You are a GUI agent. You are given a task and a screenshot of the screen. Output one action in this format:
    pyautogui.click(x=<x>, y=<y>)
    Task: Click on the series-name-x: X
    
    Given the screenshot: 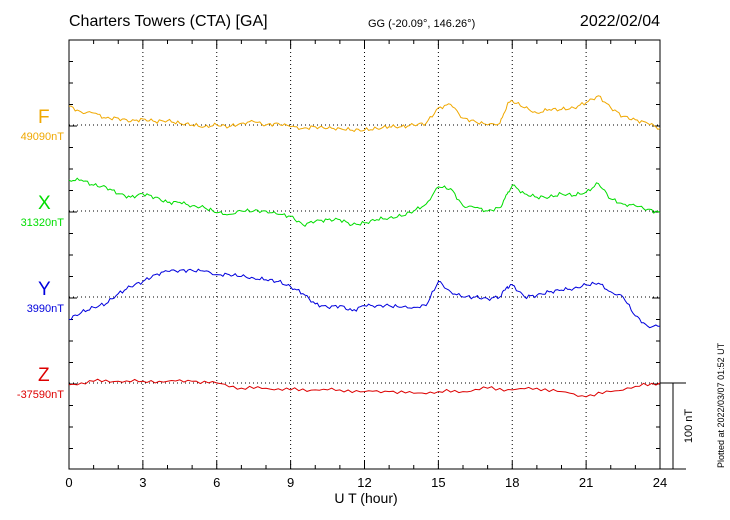 What is the action you would take?
    pyautogui.click(x=44, y=203)
    